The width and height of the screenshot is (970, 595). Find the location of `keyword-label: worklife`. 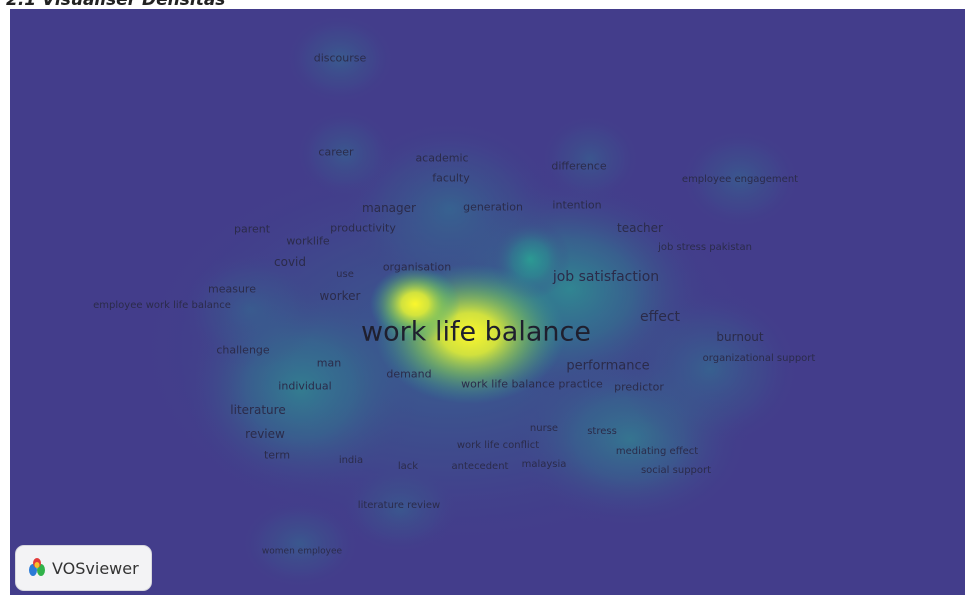

keyword-label: worklife is located at coordinates (308, 241).